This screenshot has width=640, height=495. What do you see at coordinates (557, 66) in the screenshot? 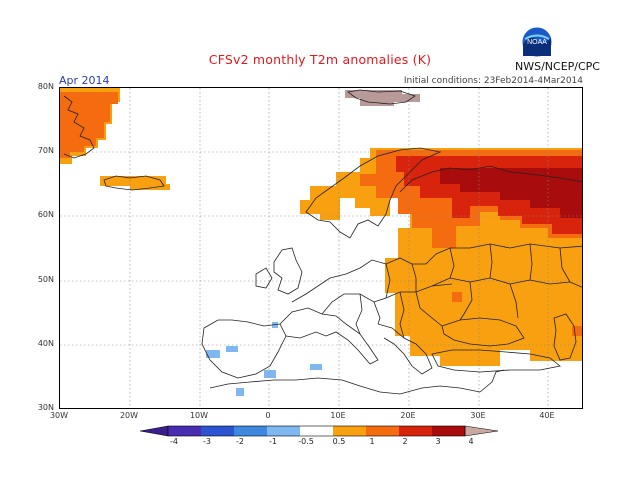
I see `agency-label: NWS/NCEP/CPC` at bounding box center [557, 66].